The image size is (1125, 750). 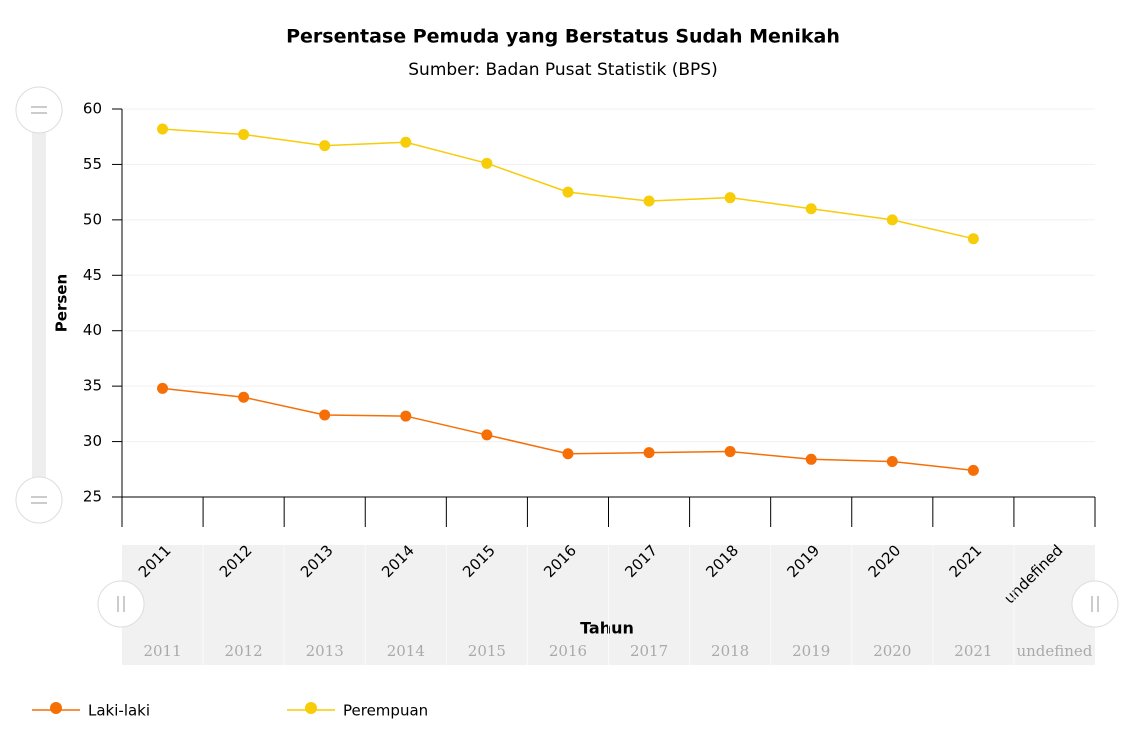 What do you see at coordinates (973, 651) in the screenshot?
I see `scrollbar-label: 2021` at bounding box center [973, 651].